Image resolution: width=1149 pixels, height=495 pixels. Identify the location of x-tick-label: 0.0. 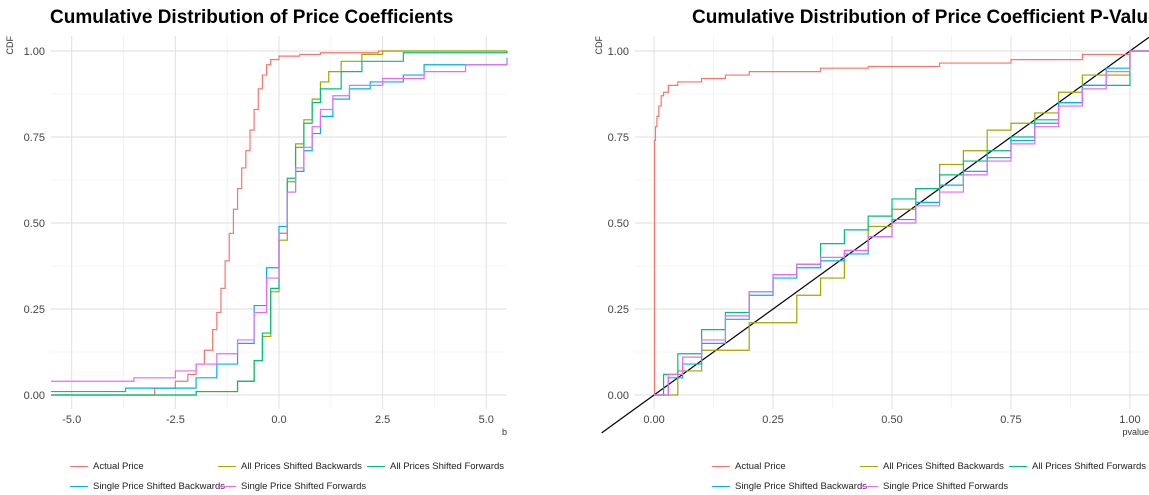
(278, 420).